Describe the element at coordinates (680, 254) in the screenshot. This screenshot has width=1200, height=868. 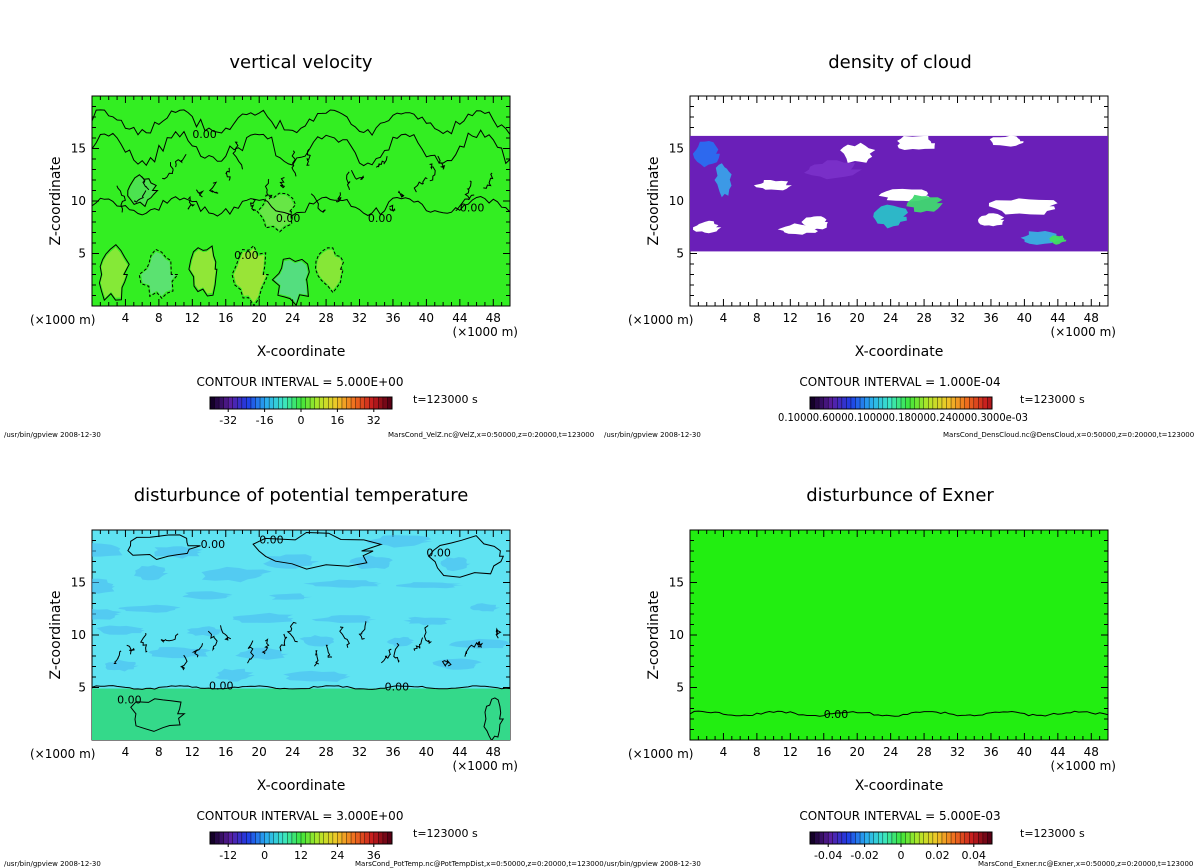
I see `y-tick-label: 5` at that location.